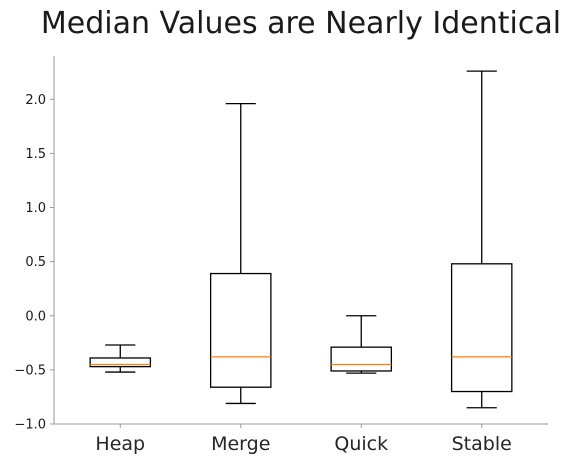  Describe the element at coordinates (482, 444) in the screenshot. I see `x-tick-label: Stable` at that location.